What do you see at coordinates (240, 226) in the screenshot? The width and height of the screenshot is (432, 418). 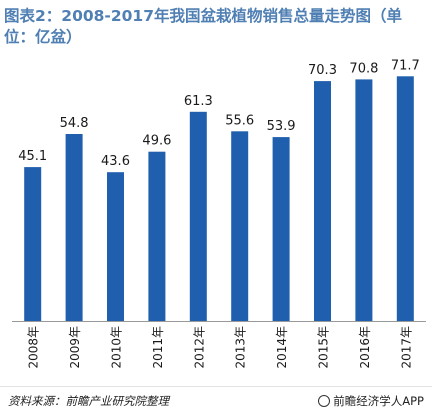 I see `bar-2013年` at bounding box center [240, 226].